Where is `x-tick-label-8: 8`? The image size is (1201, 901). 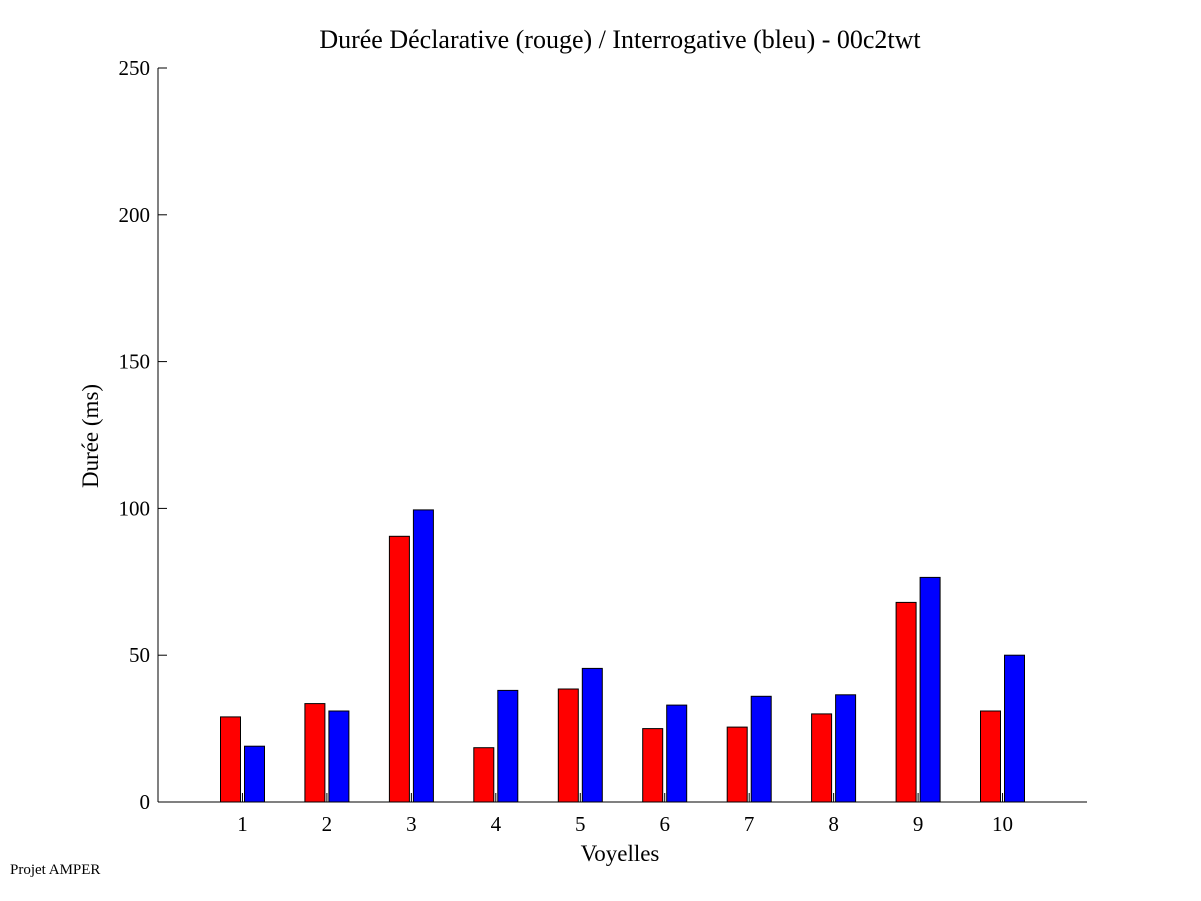 x-tick-label-8: 8 is located at coordinates (833, 824).